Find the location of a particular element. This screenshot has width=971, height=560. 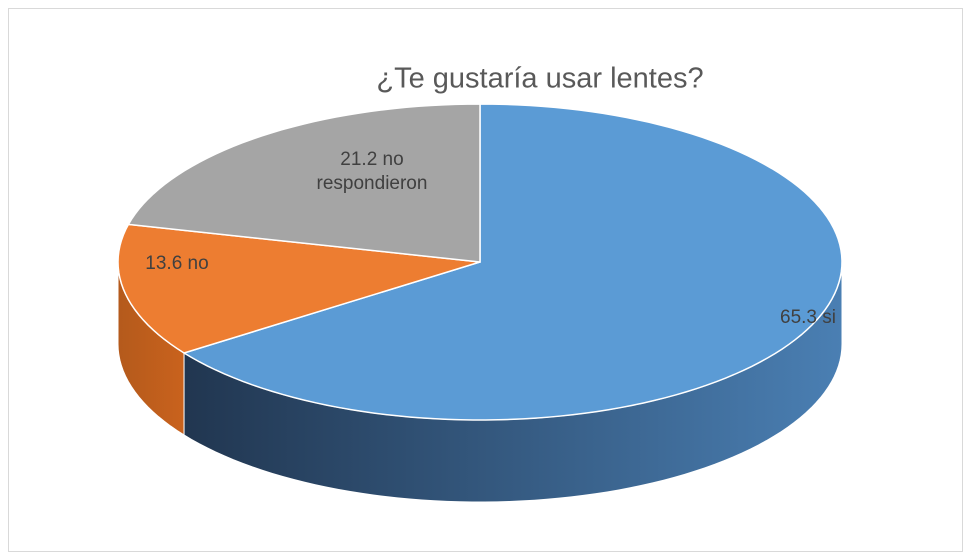

data-label: 21.2 no respondieron is located at coordinates (372, 171).